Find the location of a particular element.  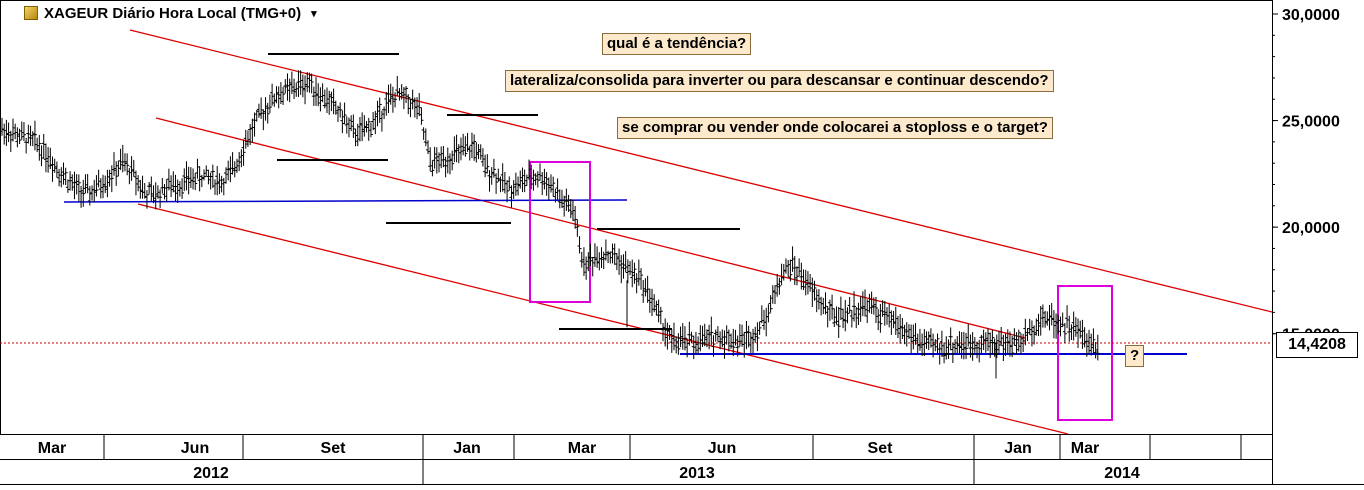

annotation-trend-question: qual é a tendência? is located at coordinates (677, 44).